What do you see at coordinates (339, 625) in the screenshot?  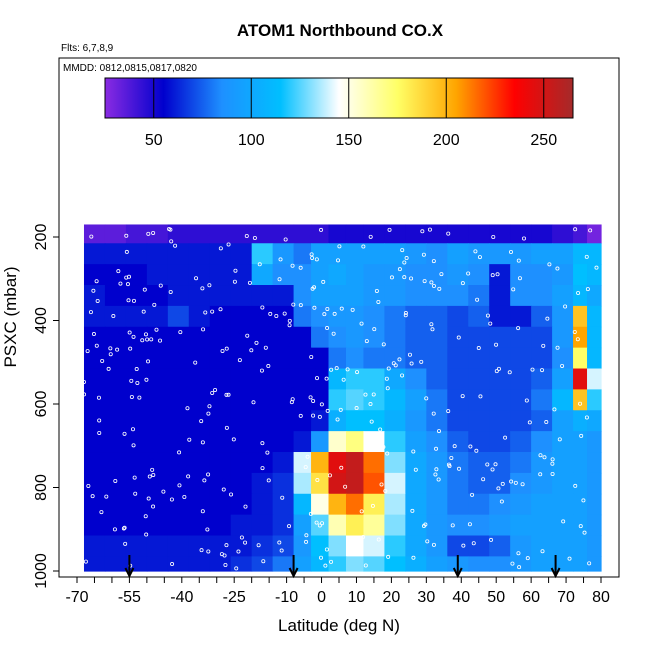 I see `x-axis-label: Latitude (deg N)` at bounding box center [339, 625].